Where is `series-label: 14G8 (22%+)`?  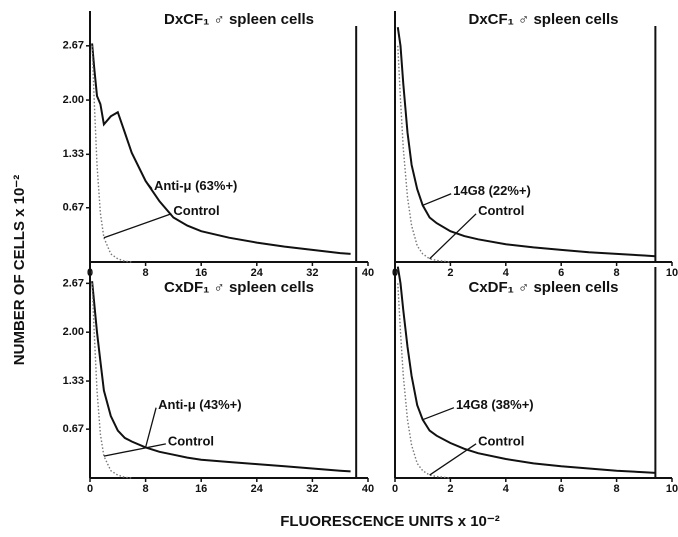 series-label: 14G8 (22%+) is located at coordinates (492, 190).